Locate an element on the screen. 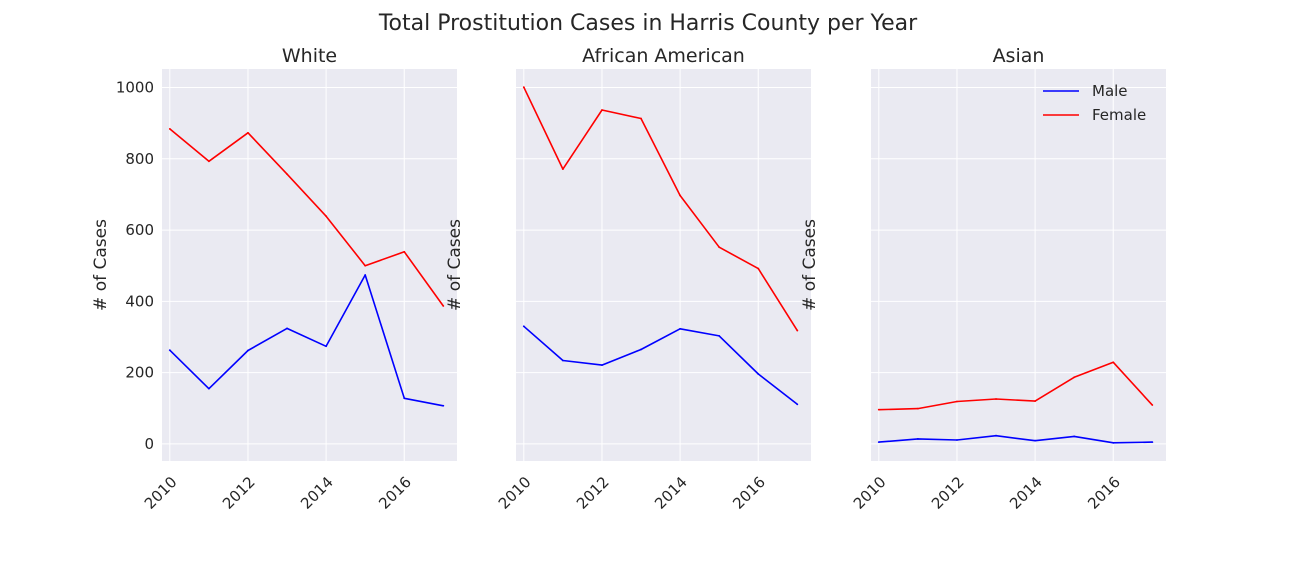 This screenshot has height=576, width=1296. y-tick-label: 600 is located at coordinates (139, 230).